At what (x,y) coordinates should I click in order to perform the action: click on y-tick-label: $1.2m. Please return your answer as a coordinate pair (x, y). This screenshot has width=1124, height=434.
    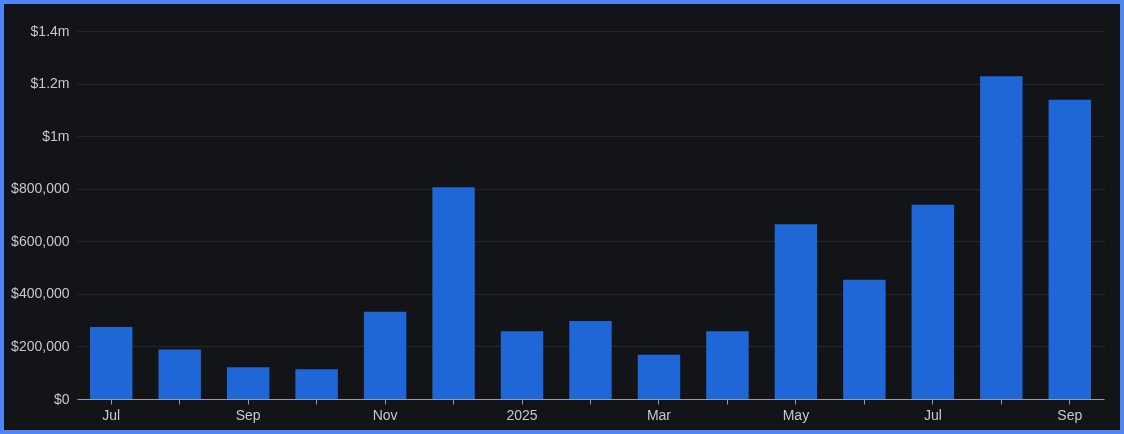
    Looking at the image, I should click on (50, 83).